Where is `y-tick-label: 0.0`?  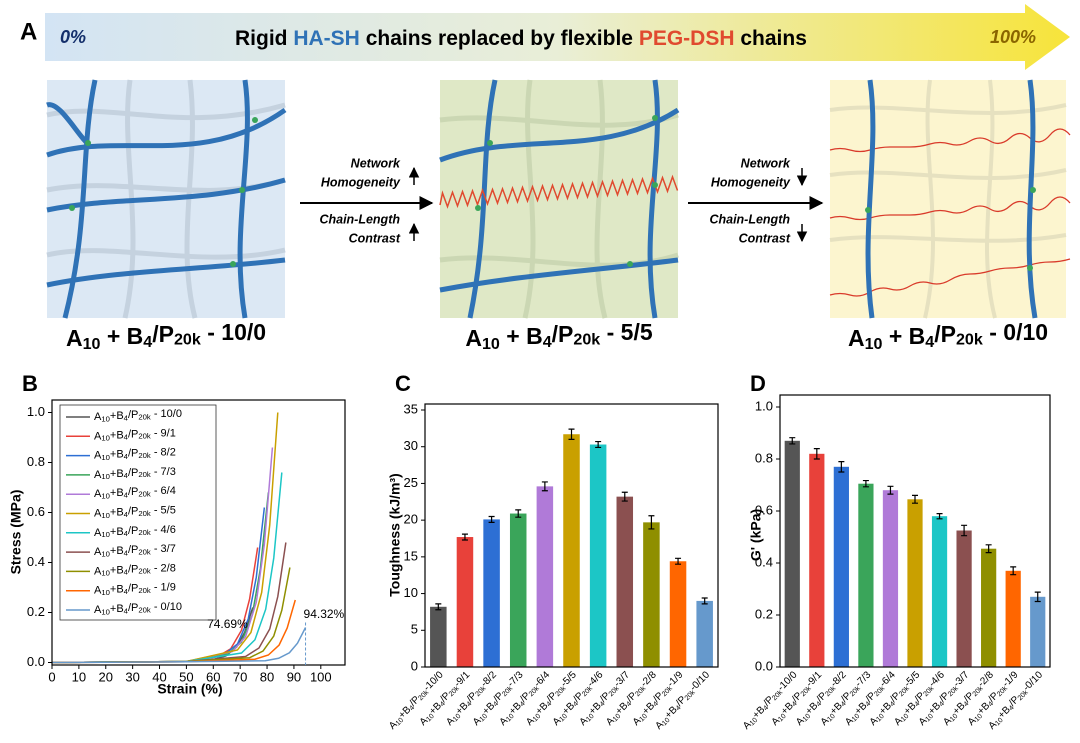 y-tick-label: 0.0 is located at coordinates (36, 661).